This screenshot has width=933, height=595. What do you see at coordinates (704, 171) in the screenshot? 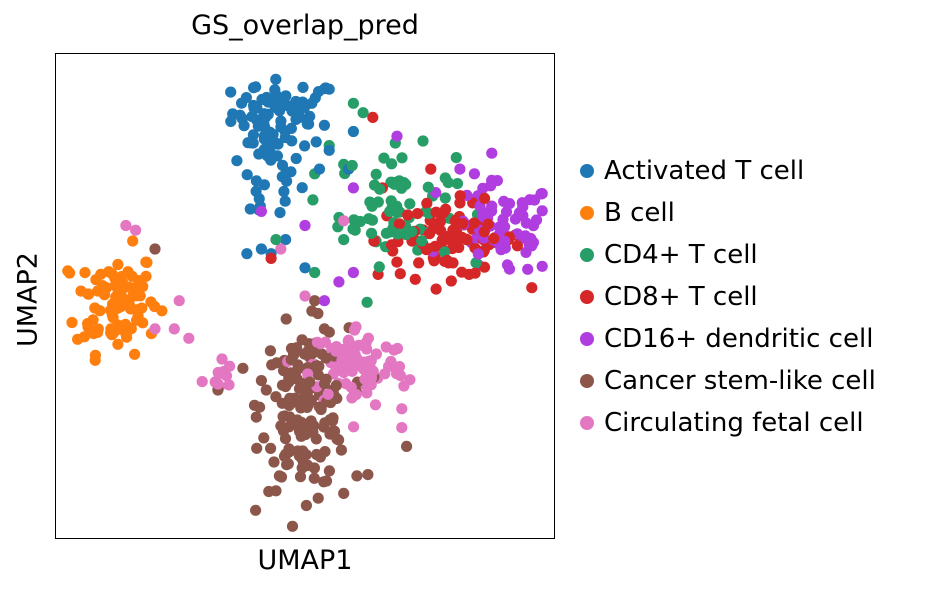
I see `legend-label: Activated T cell` at bounding box center [704, 171].